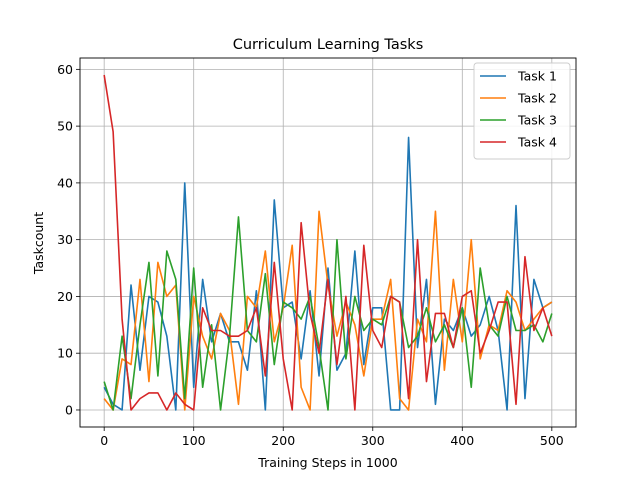 Image resolution: width=640 pixels, height=480 pixels. What do you see at coordinates (65, 69) in the screenshot?
I see `y-tick-label: 60` at bounding box center [65, 69].